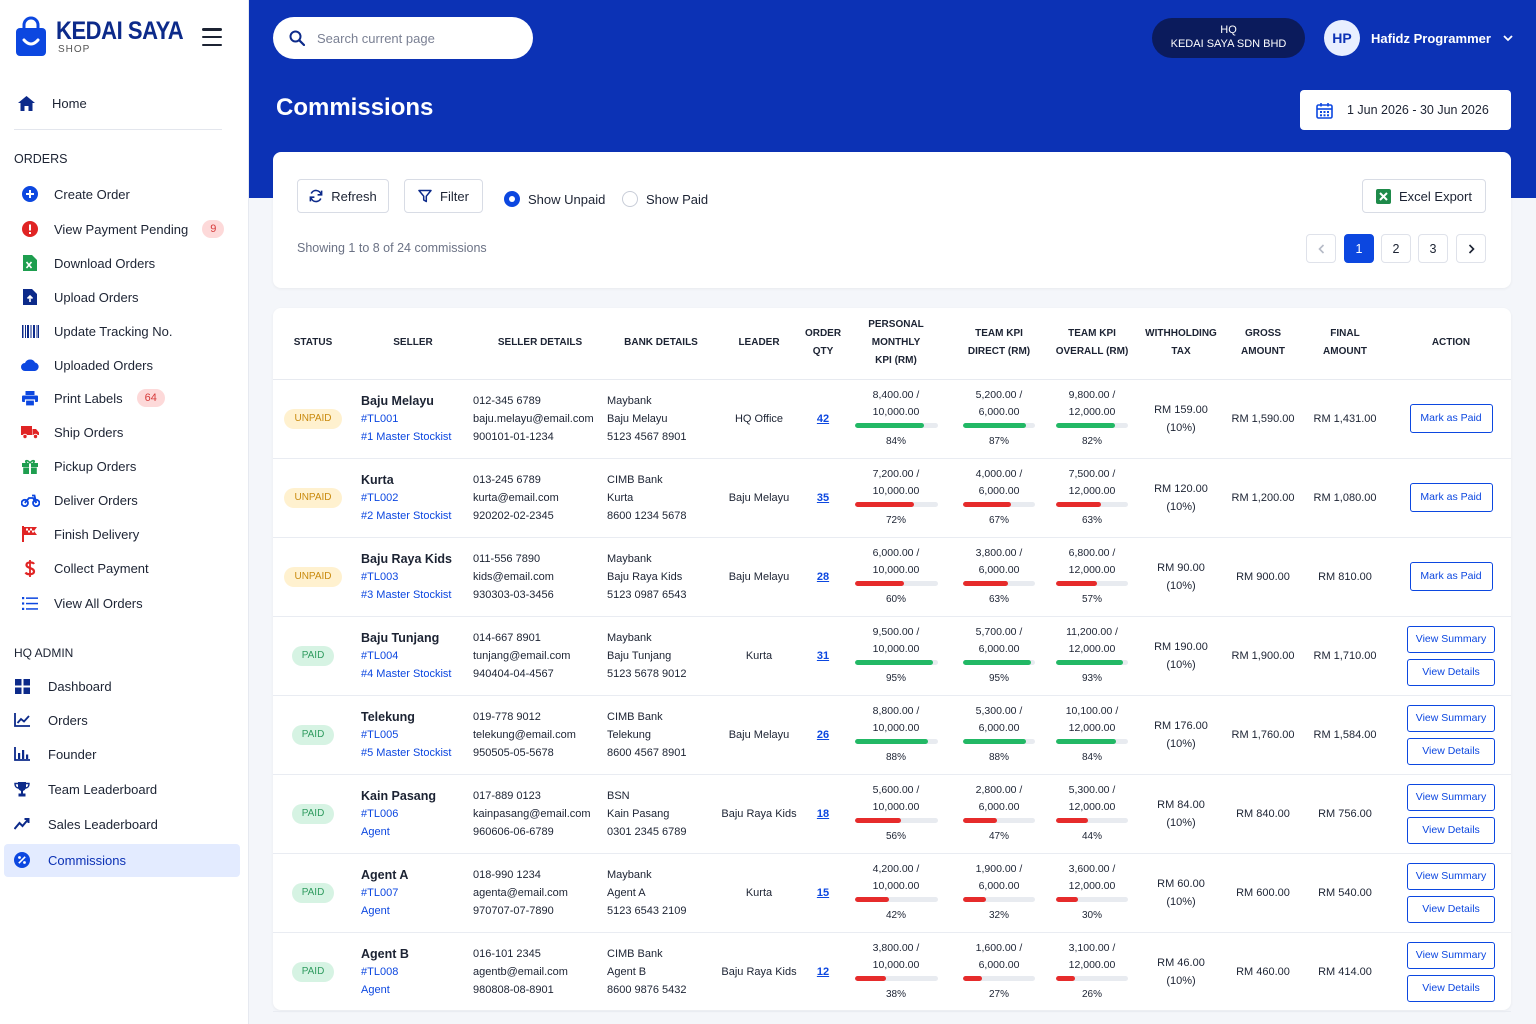 This screenshot has width=1536, height=1024. What do you see at coordinates (85, 365) in the screenshot?
I see `sidebar-item-uploaded-orders: Uploaded Orders` at bounding box center [85, 365].